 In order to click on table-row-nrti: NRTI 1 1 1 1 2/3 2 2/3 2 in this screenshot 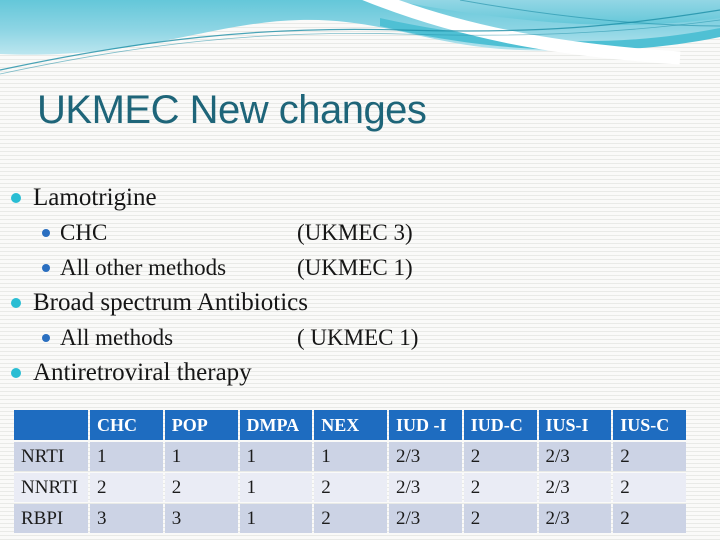, I will do `click(350, 456)`.